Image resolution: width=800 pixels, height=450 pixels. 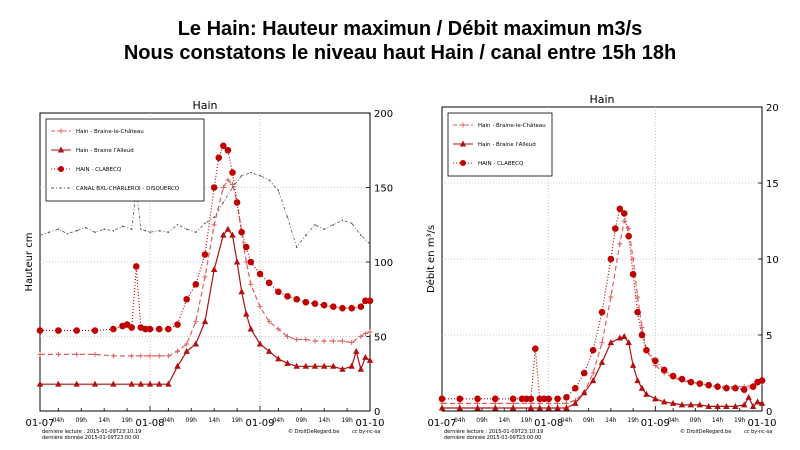 I want to click on chart-title: Hain, so click(x=601, y=99).